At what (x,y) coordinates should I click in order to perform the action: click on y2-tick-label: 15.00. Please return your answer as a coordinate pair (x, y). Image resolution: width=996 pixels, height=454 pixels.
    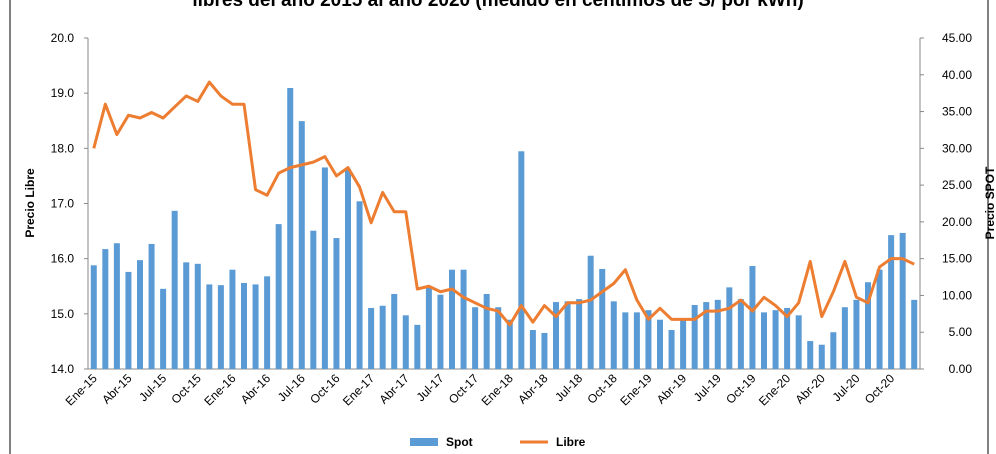
    Looking at the image, I should click on (957, 259).